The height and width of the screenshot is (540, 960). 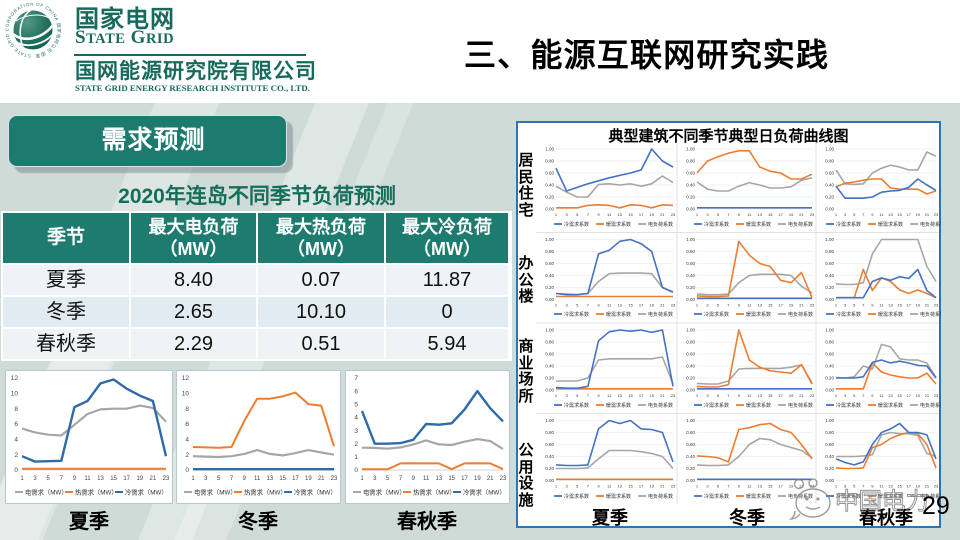 What do you see at coordinates (739, 486) in the screenshot?
I see `svg-text: 9` at bounding box center [739, 486].